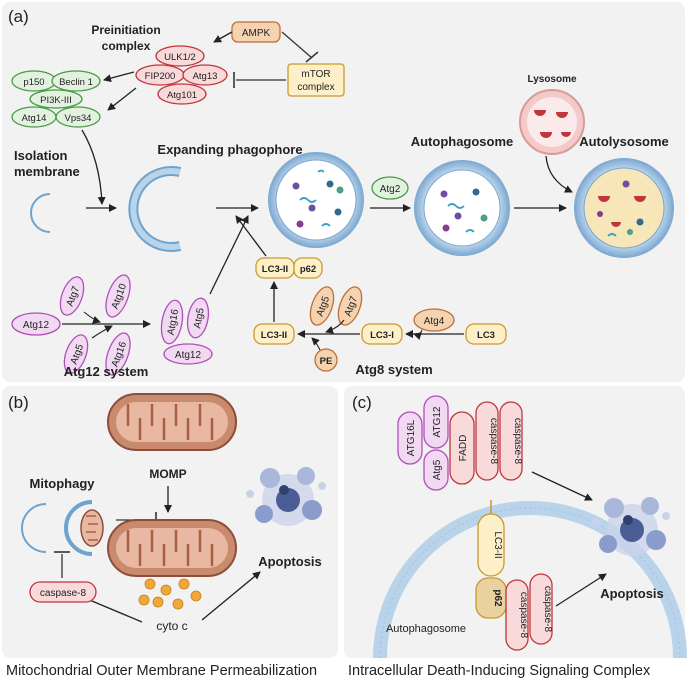  I want to click on complex-to-apoptosis-arrow, so click(581, 590).